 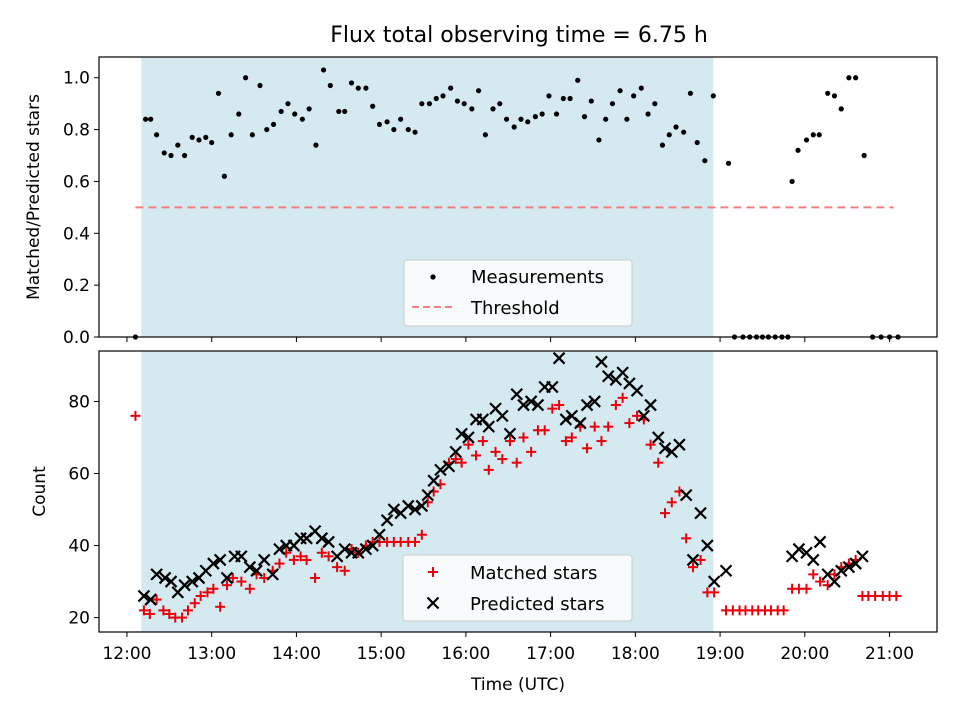 What do you see at coordinates (79, 547) in the screenshot?
I see `count-y-tick-label: 40` at bounding box center [79, 547].